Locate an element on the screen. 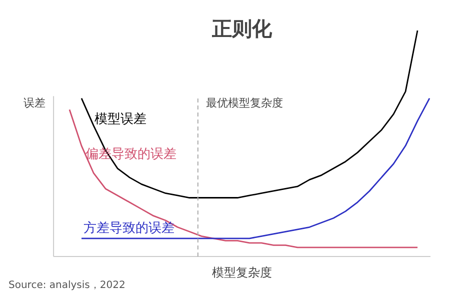 This screenshot has width=474, height=296. chart-title: 正则化 is located at coordinates (242, 28).